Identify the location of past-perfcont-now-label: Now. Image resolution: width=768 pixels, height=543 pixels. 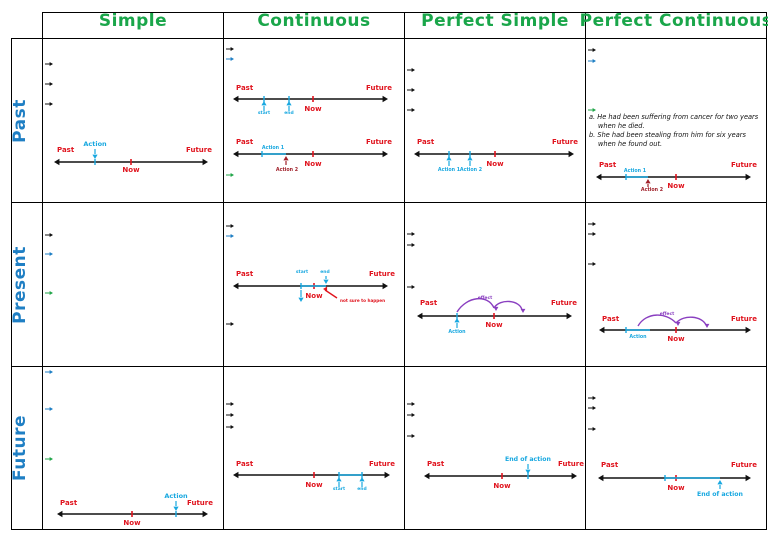
(676, 186).